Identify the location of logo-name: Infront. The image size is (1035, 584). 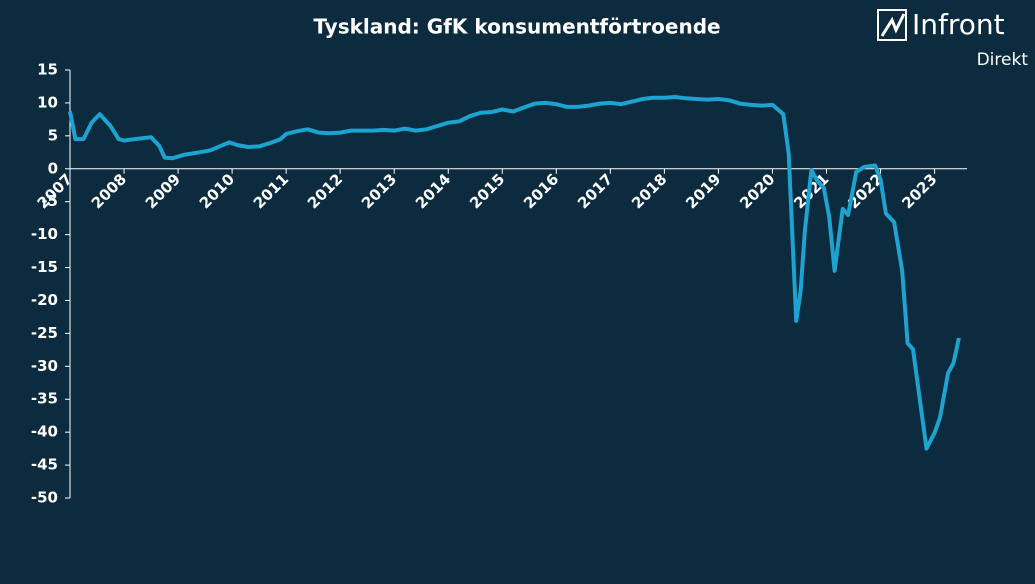
(958, 24).